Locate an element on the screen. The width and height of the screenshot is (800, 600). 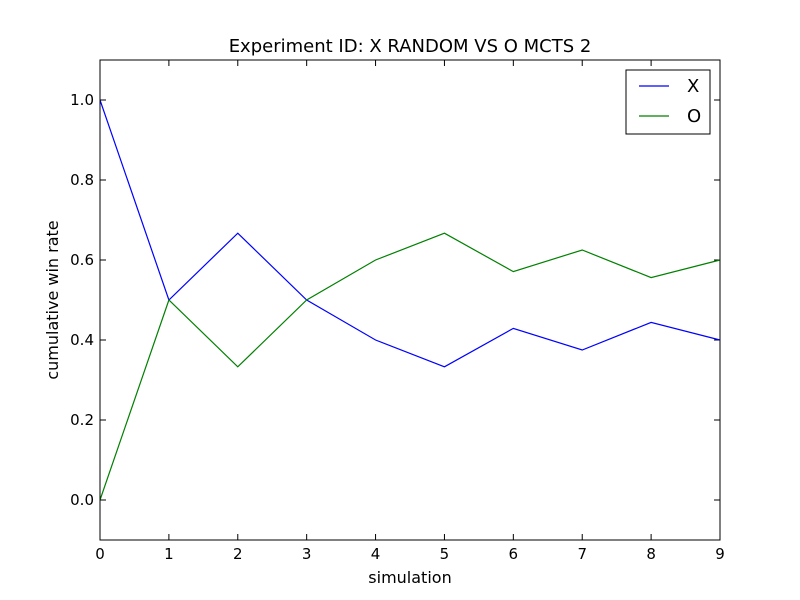
x-tick-label: 0 is located at coordinates (100, 554).